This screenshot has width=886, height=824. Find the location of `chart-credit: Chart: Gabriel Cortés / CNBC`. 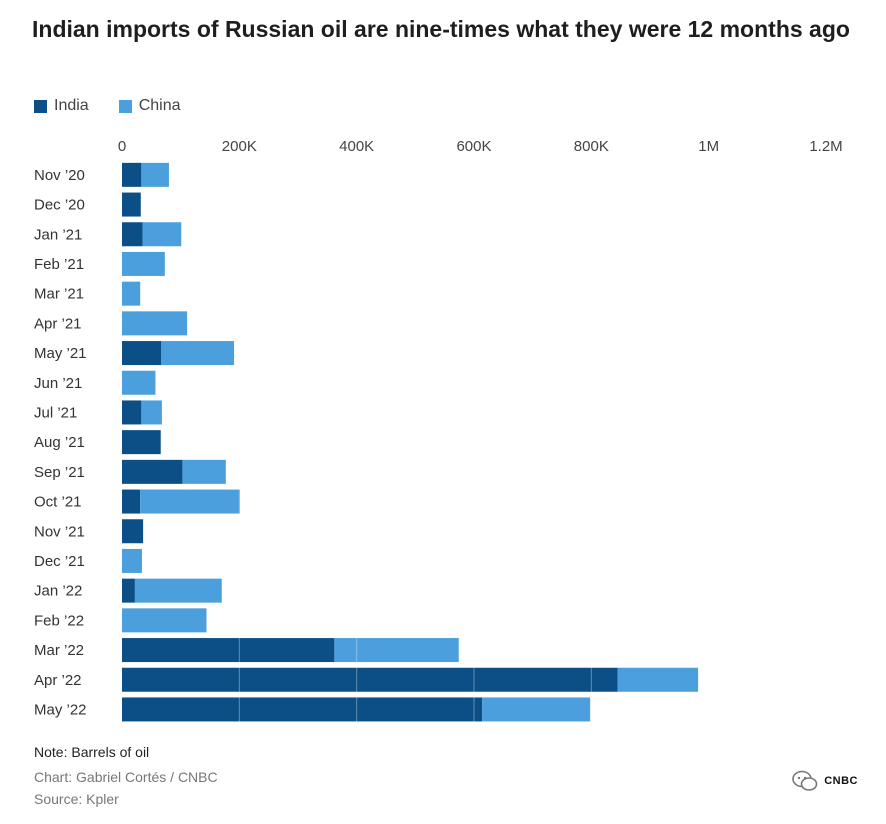

chart-credit: Chart: Gabriel Cortés / CNBC is located at coordinates (126, 777).